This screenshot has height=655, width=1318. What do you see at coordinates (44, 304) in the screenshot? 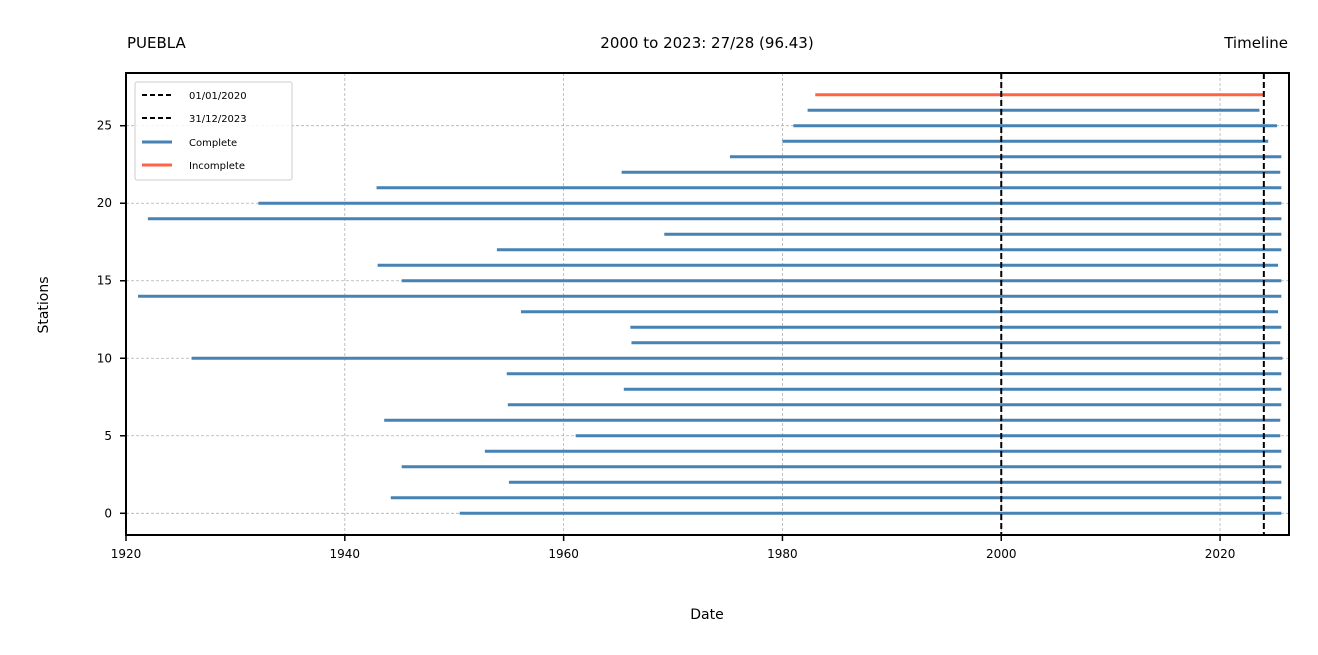
I see `y-axis-label: Stations` at bounding box center [44, 304].